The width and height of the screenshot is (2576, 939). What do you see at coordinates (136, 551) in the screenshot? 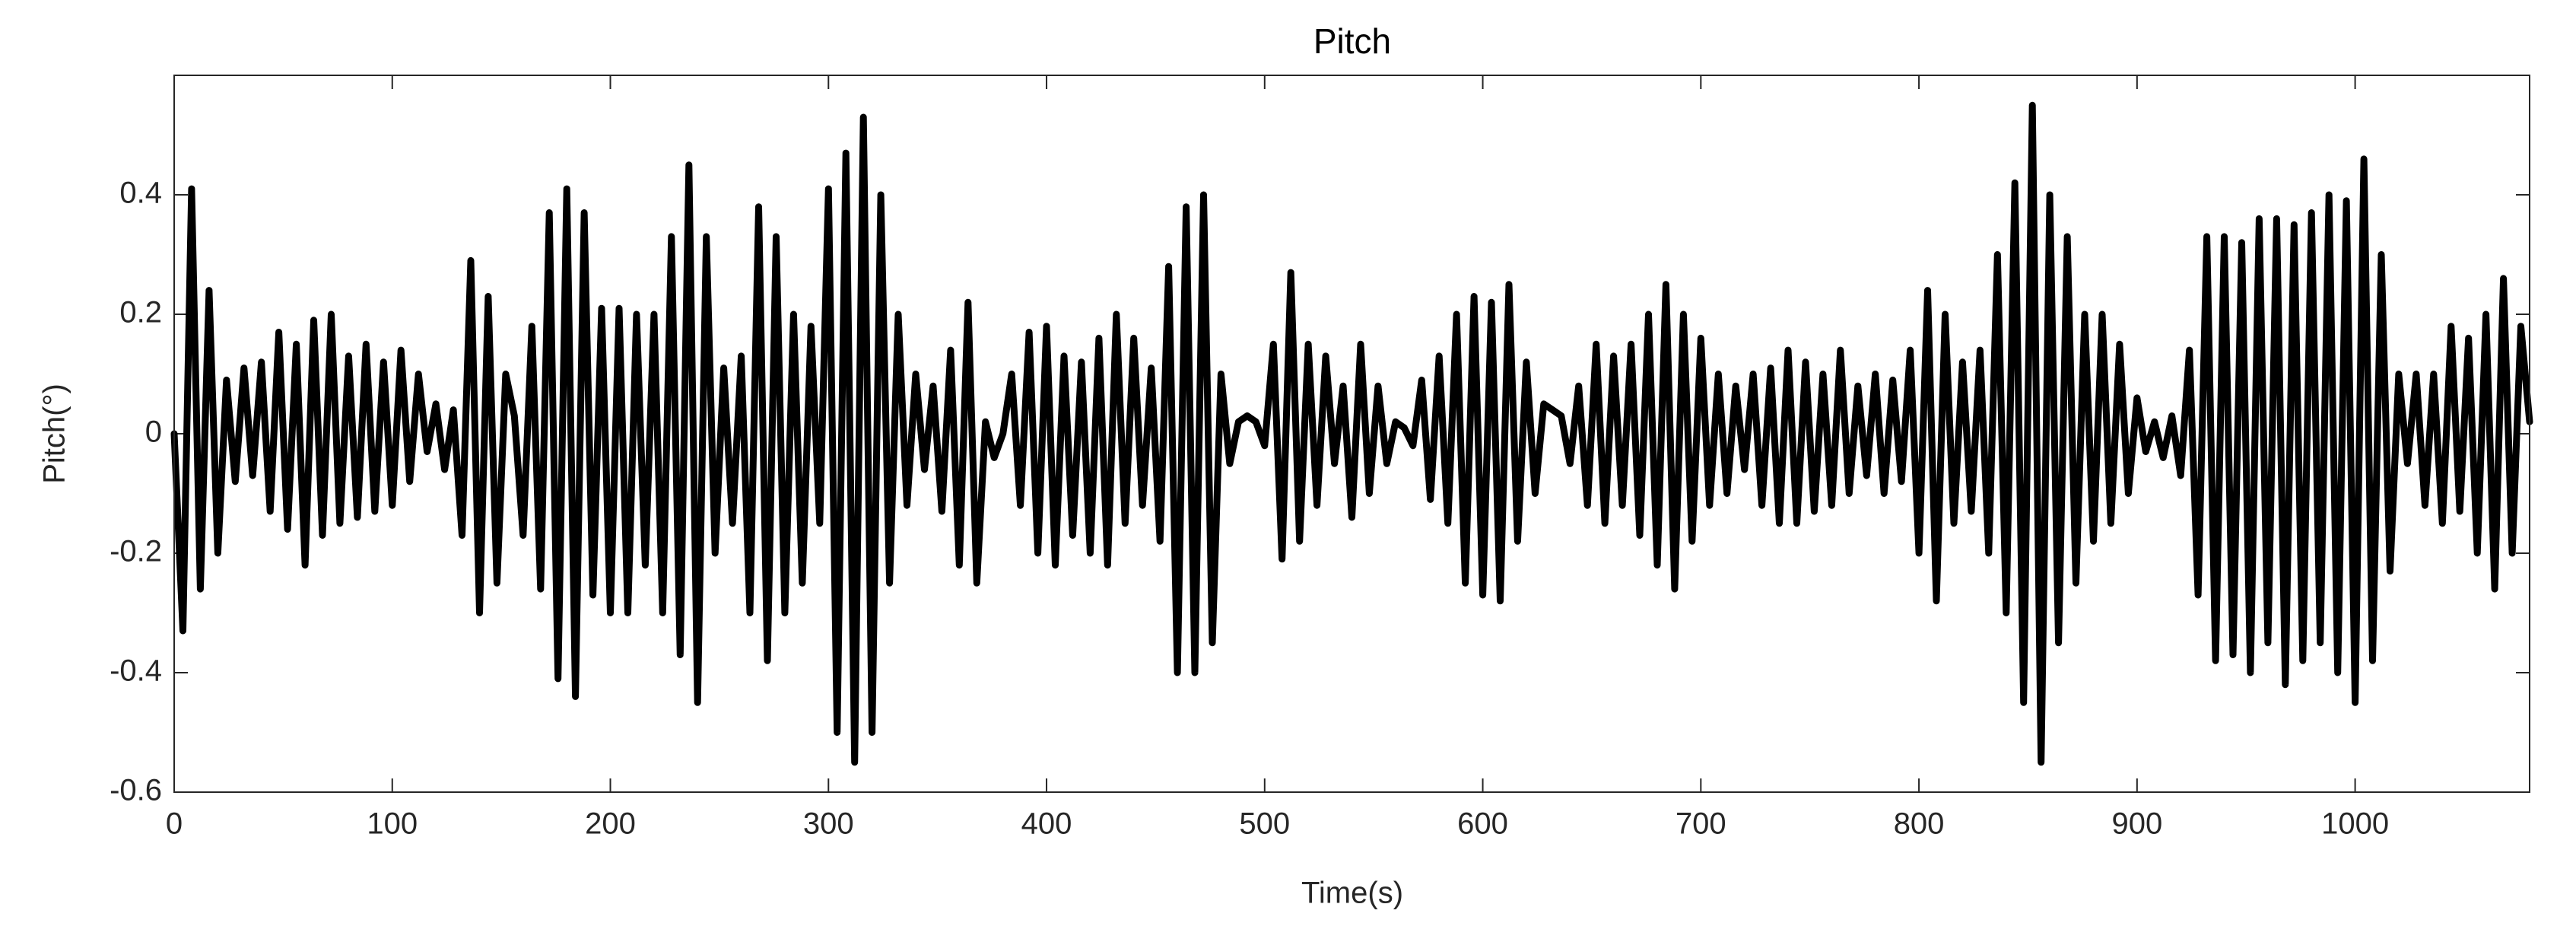
I see `y-tick-label: -0.2` at bounding box center [136, 551].